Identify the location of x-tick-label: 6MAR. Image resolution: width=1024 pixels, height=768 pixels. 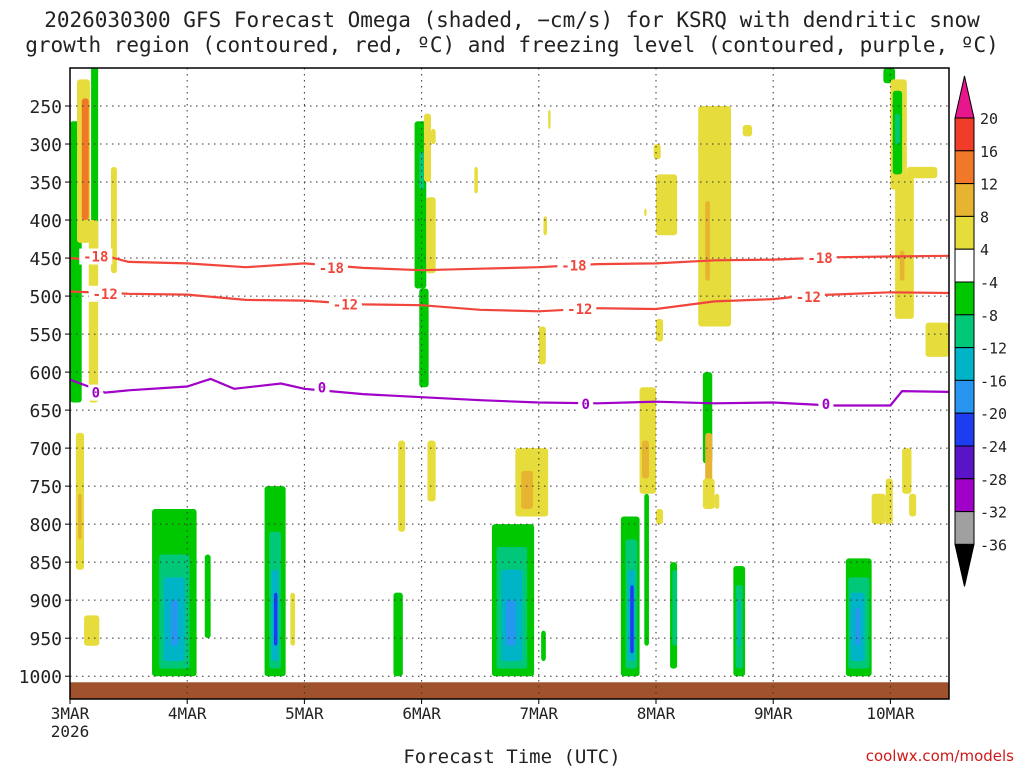
(421, 713).